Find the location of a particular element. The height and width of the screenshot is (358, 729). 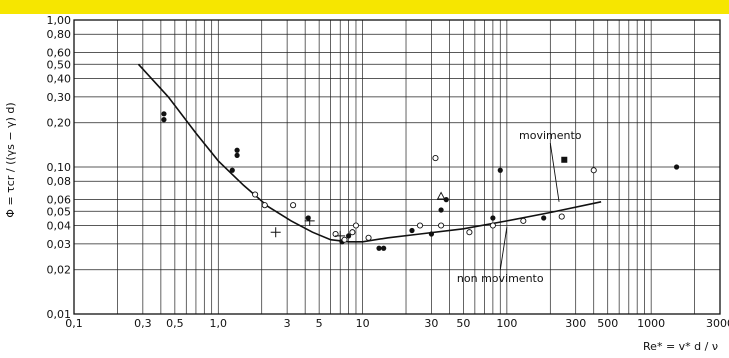

annotations: movimento non movimento is located at coordinates (519, 207).